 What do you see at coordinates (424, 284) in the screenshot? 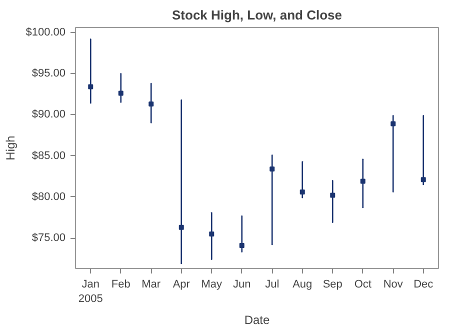
I see `x-tick-label: Dec` at bounding box center [424, 284].